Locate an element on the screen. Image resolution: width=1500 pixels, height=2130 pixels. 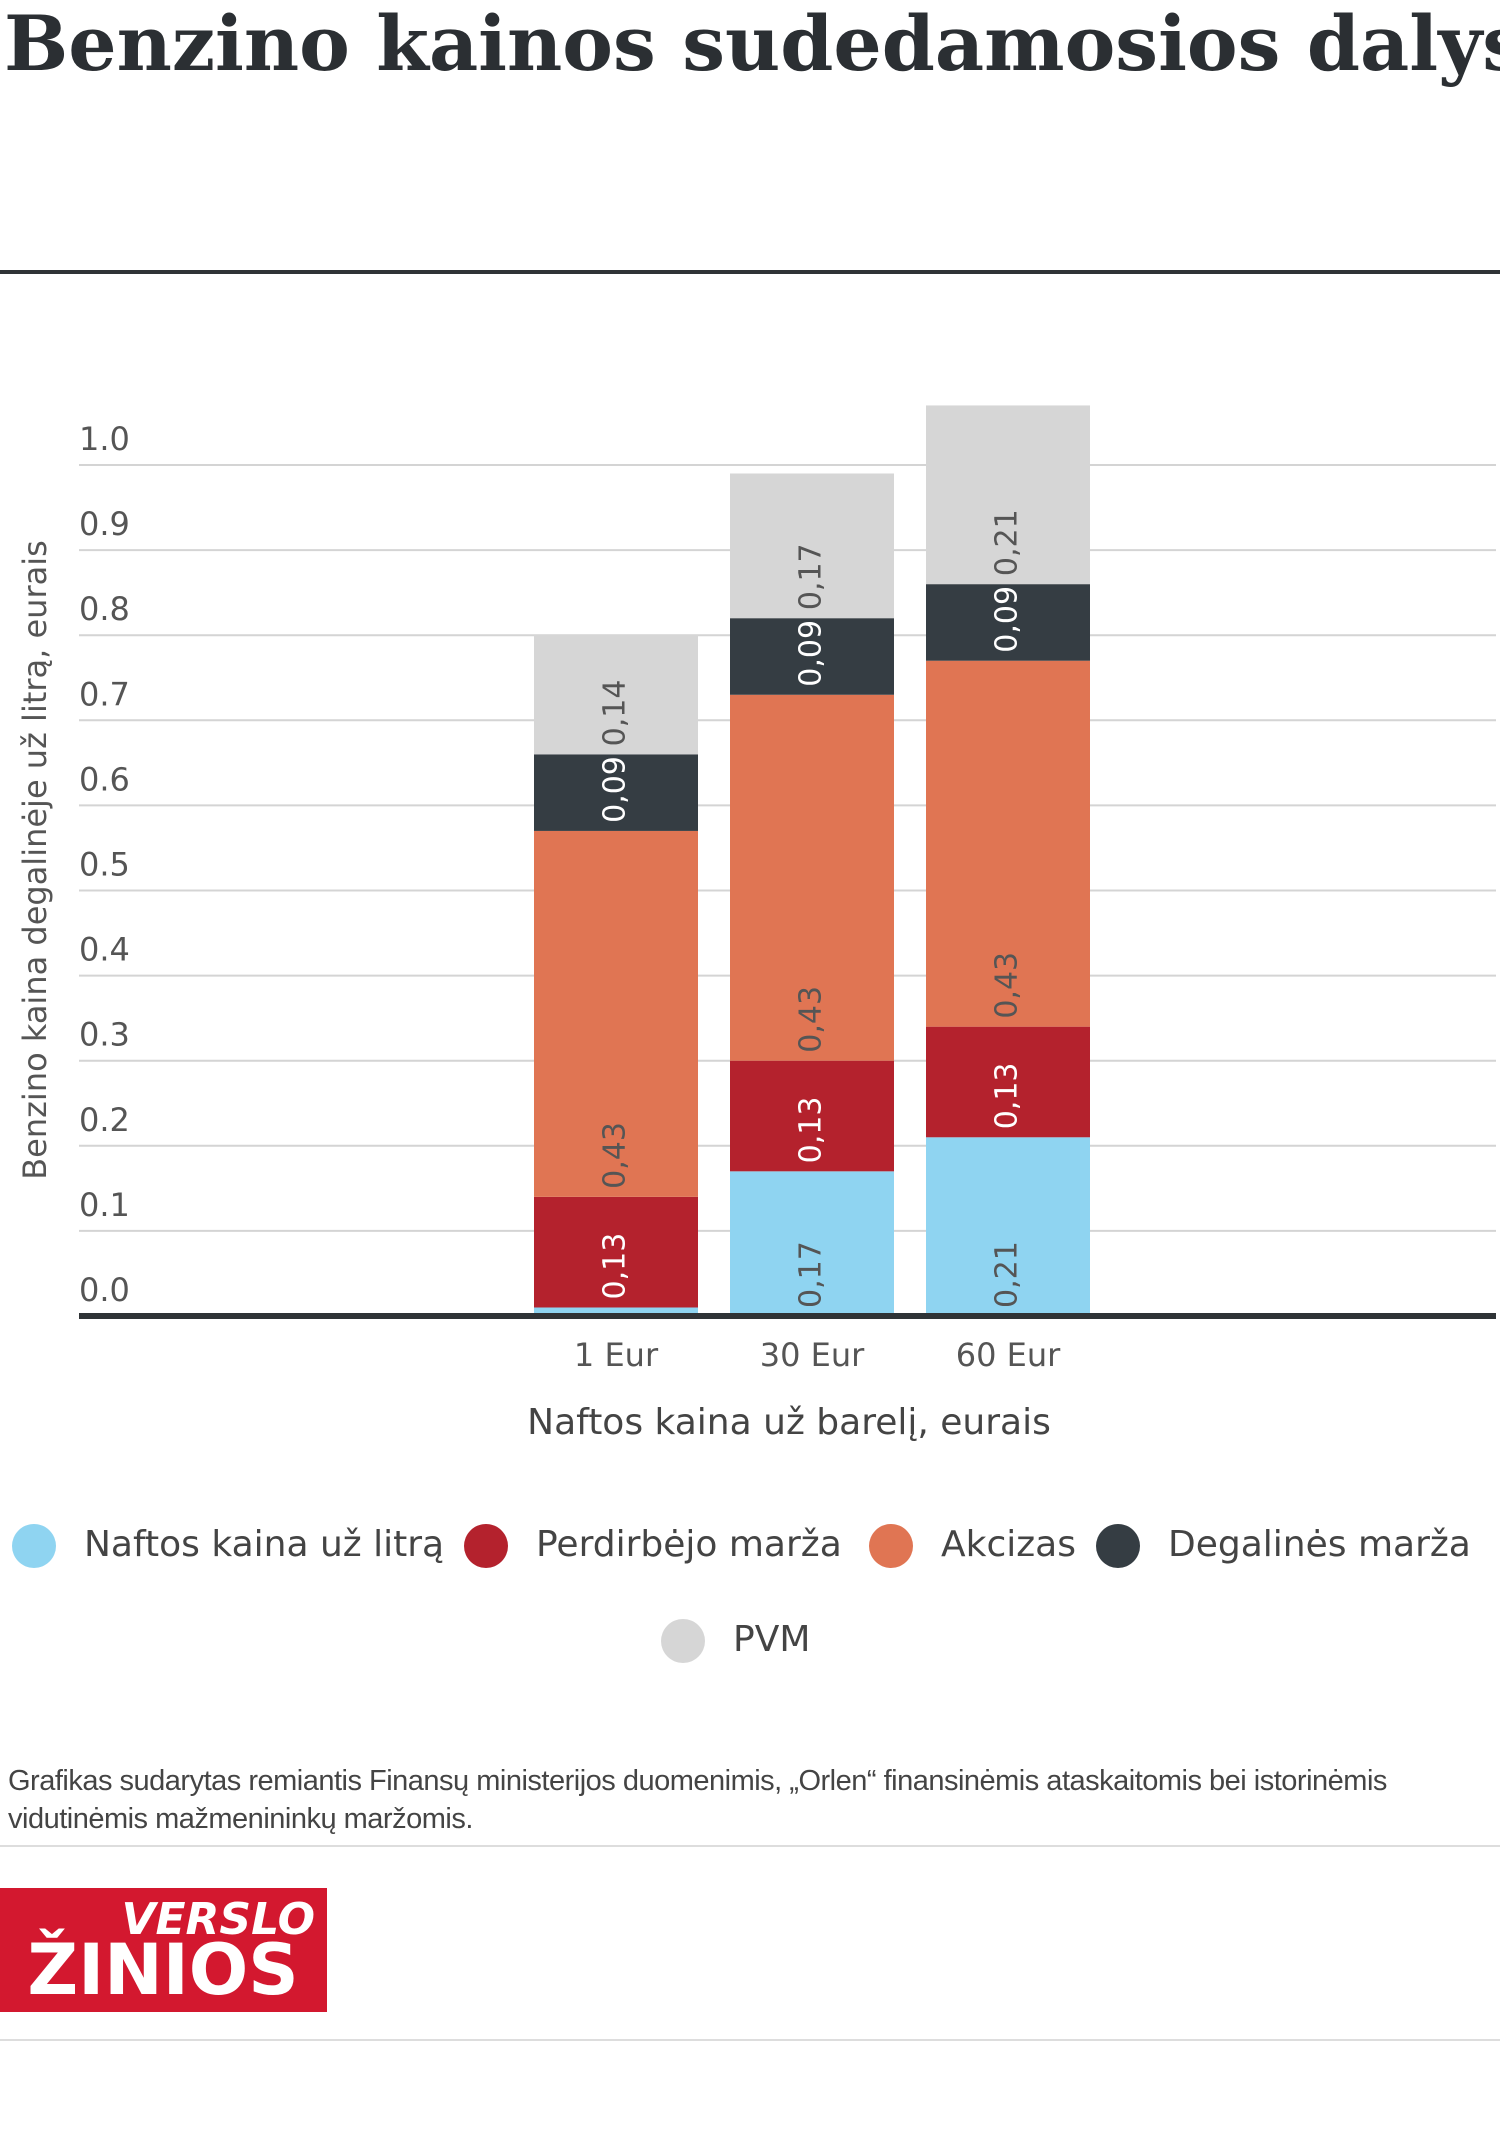
x-axis-line is located at coordinates (787, 1316).